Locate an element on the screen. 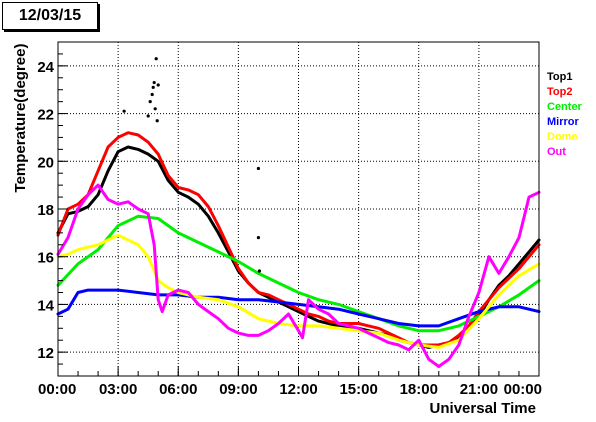  y-tick-label: 12 is located at coordinates (45, 353).